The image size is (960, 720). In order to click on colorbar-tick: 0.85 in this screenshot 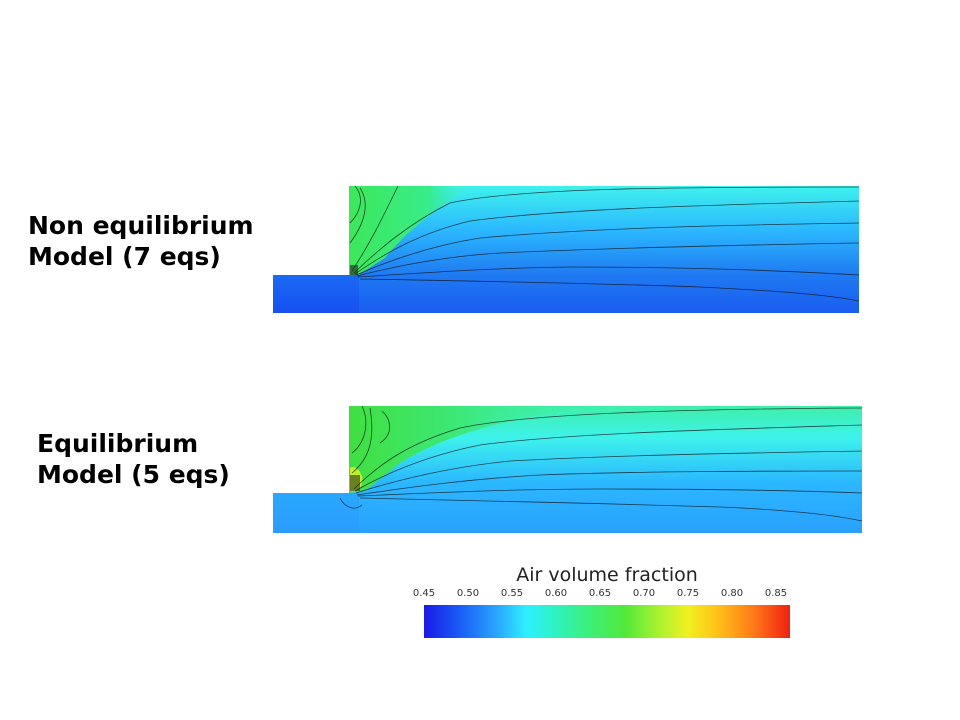, I will do `click(776, 593)`.